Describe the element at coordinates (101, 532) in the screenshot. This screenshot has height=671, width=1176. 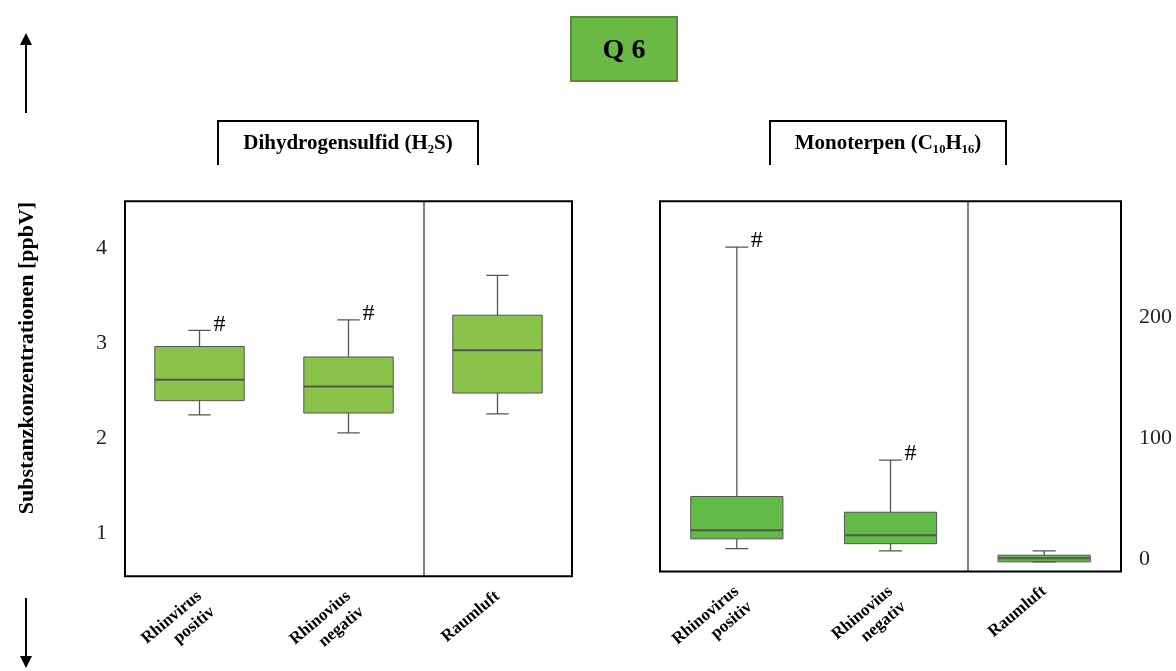
I see `y-tick-label: 1` at that location.